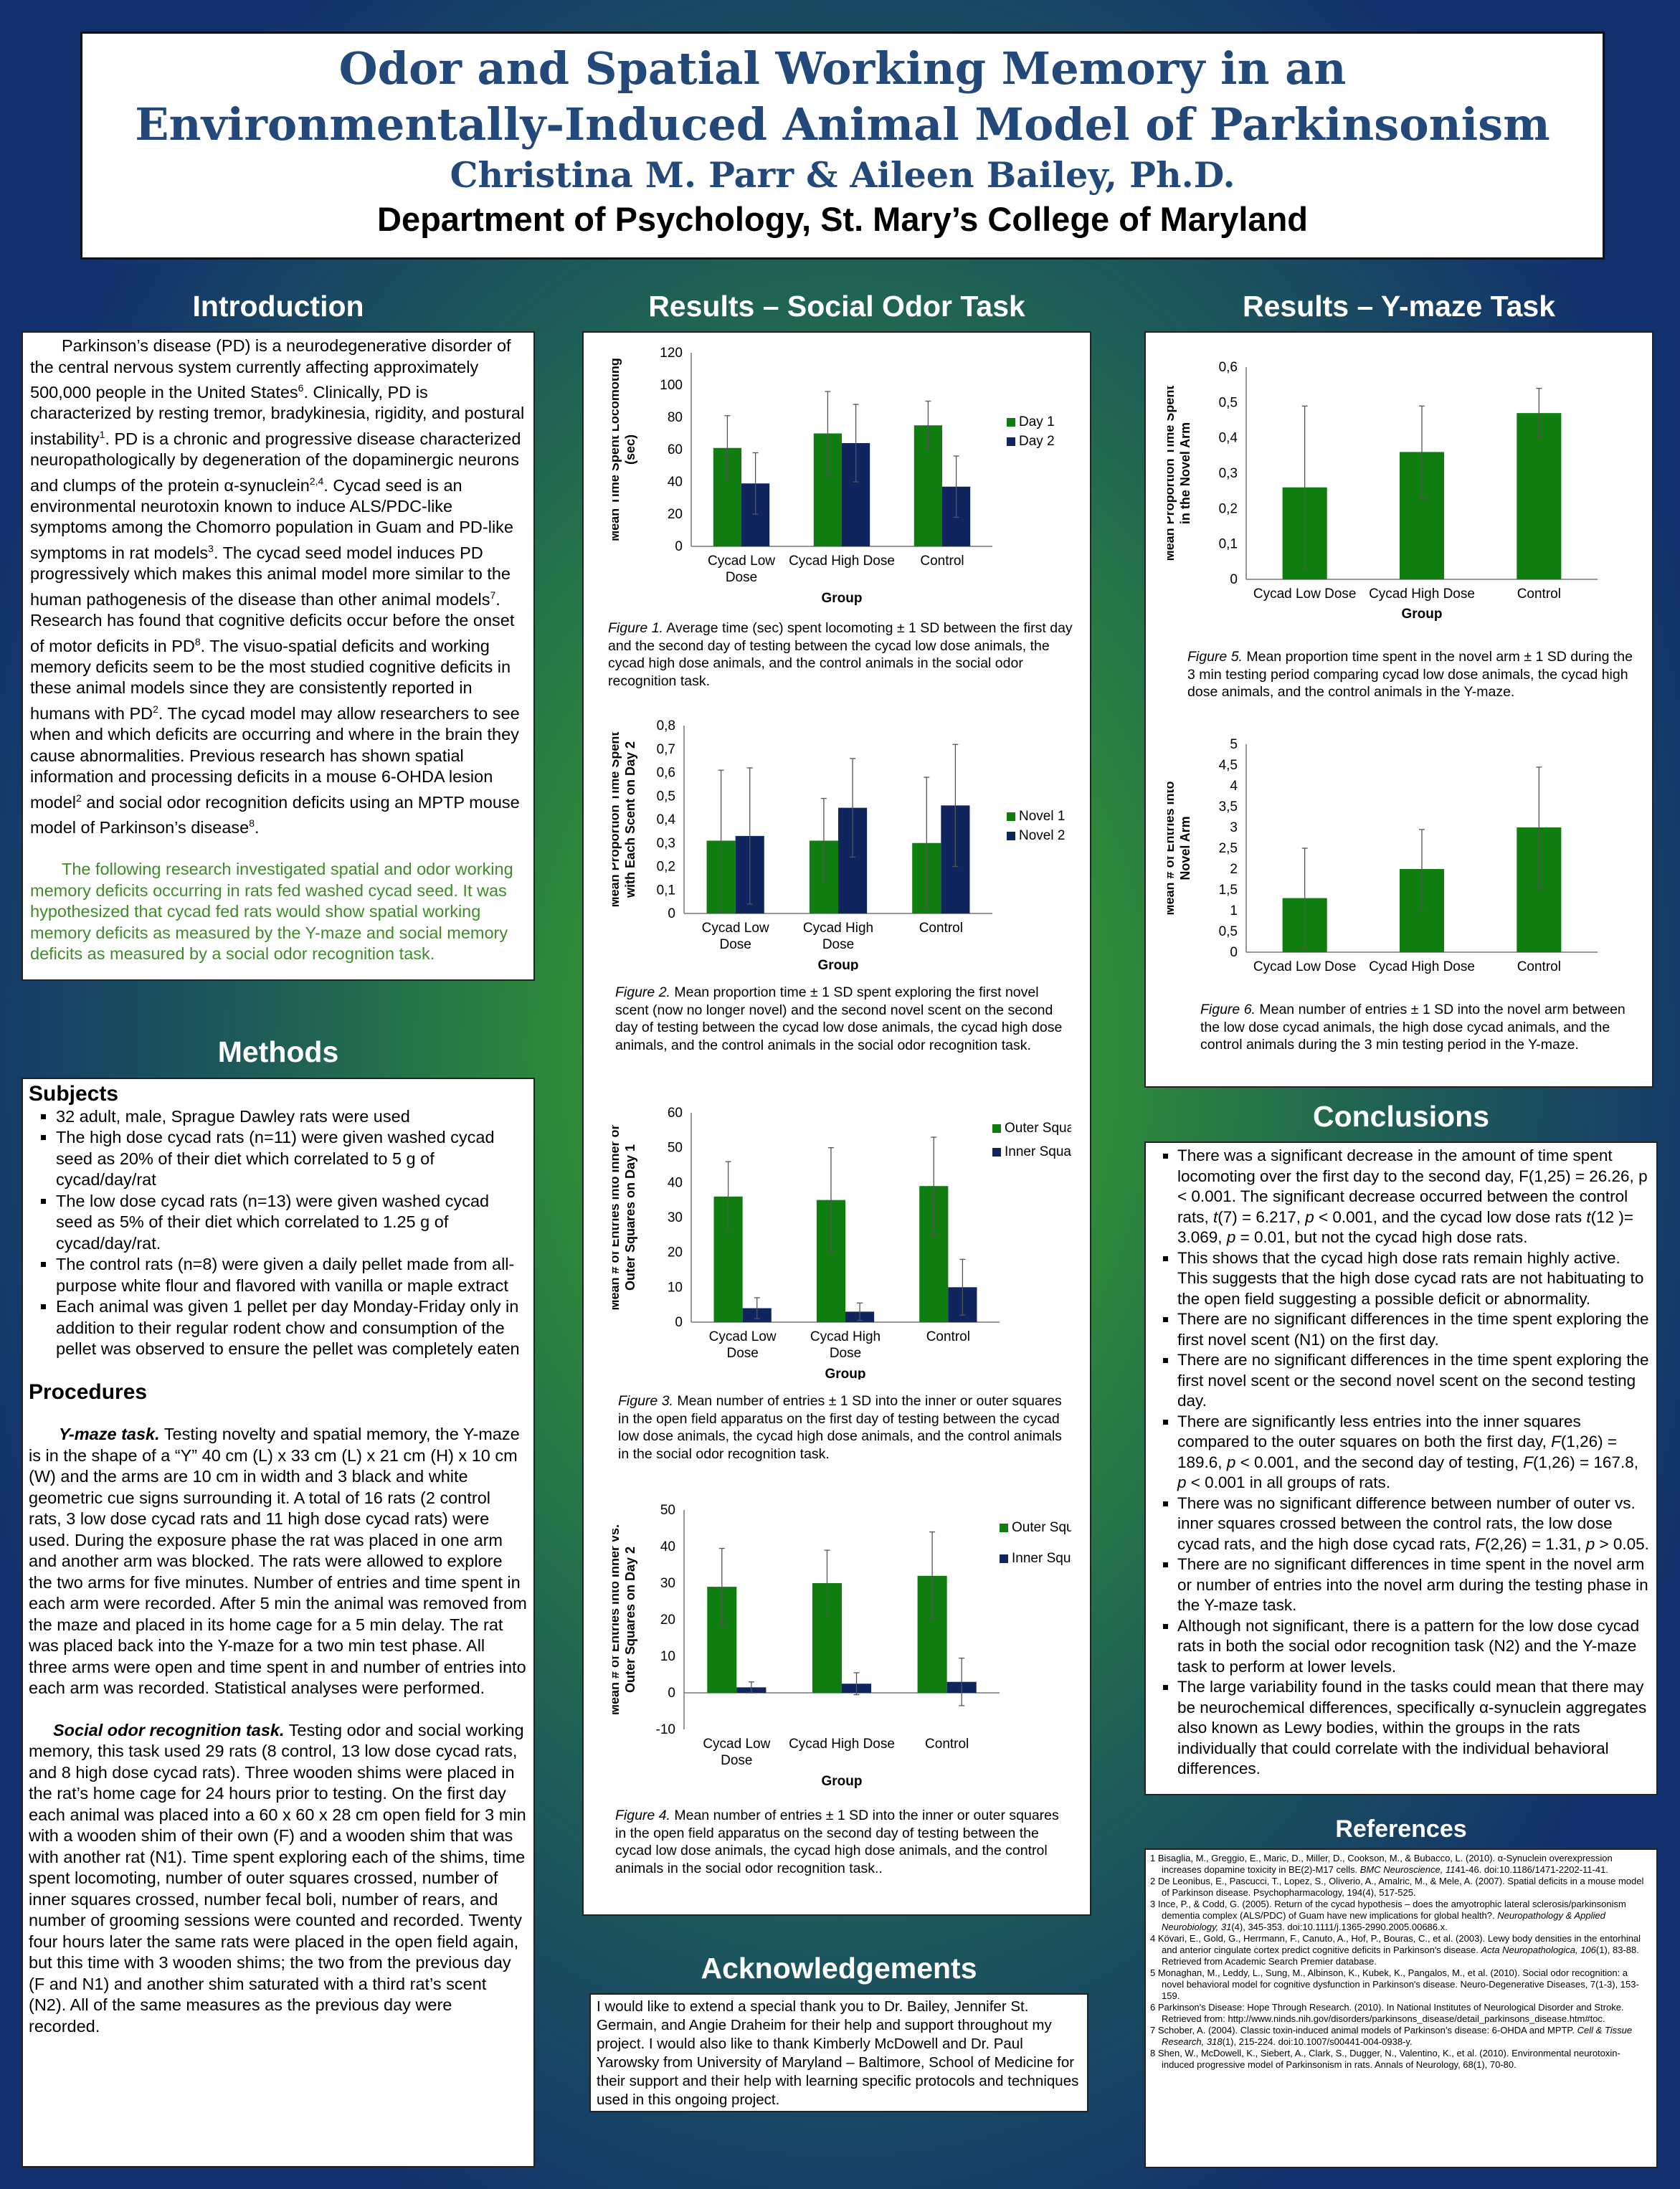 The height and width of the screenshot is (2189, 1680). Describe the element at coordinates (741, 561) in the screenshot. I see `x-tick-label: Cycad Low` at that location.